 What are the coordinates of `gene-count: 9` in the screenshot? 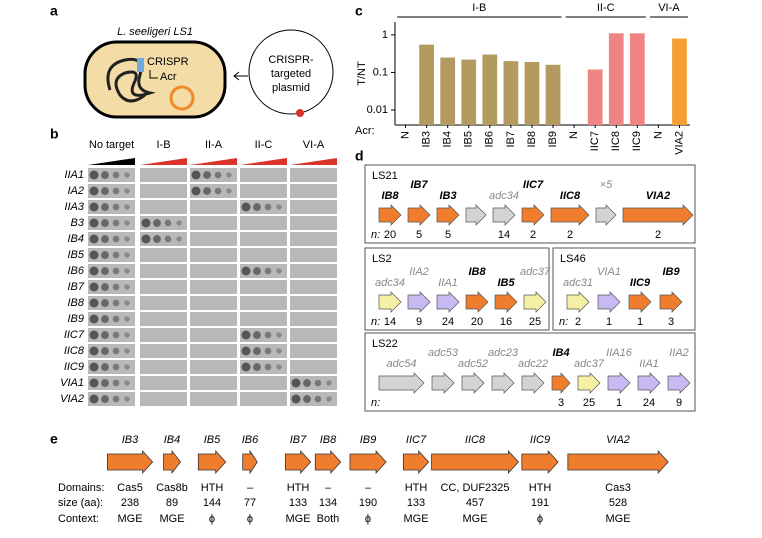 It's located at (679, 403).